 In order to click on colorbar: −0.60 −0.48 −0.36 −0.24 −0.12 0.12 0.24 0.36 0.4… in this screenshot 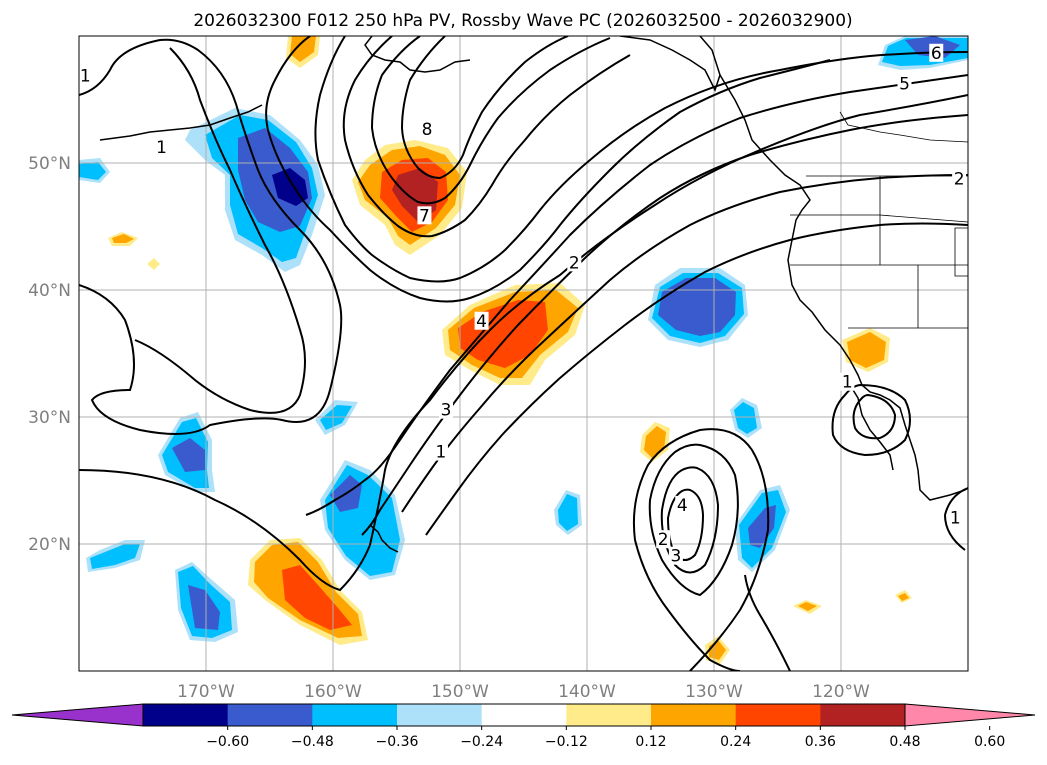, I will do `click(523, 726)`.